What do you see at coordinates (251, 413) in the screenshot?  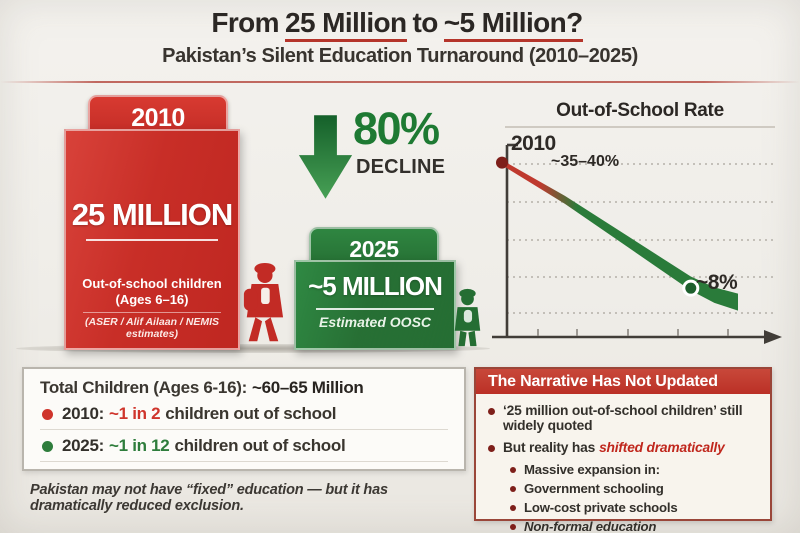 I see `stats-row-2010-text: children out of school` at bounding box center [251, 413].